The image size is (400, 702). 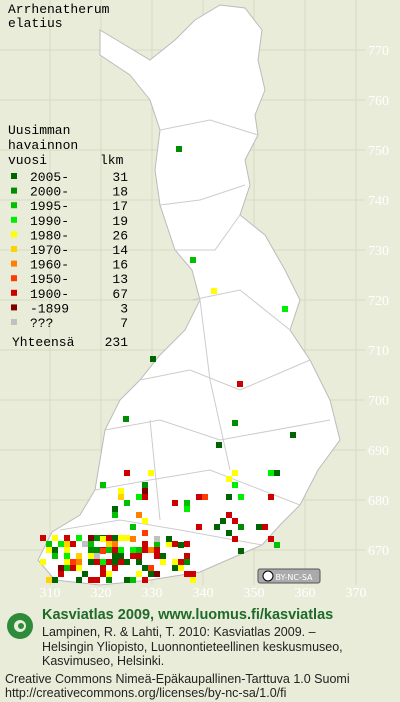 I want to click on legend-count-heading: lkm, so click(x=112, y=160).